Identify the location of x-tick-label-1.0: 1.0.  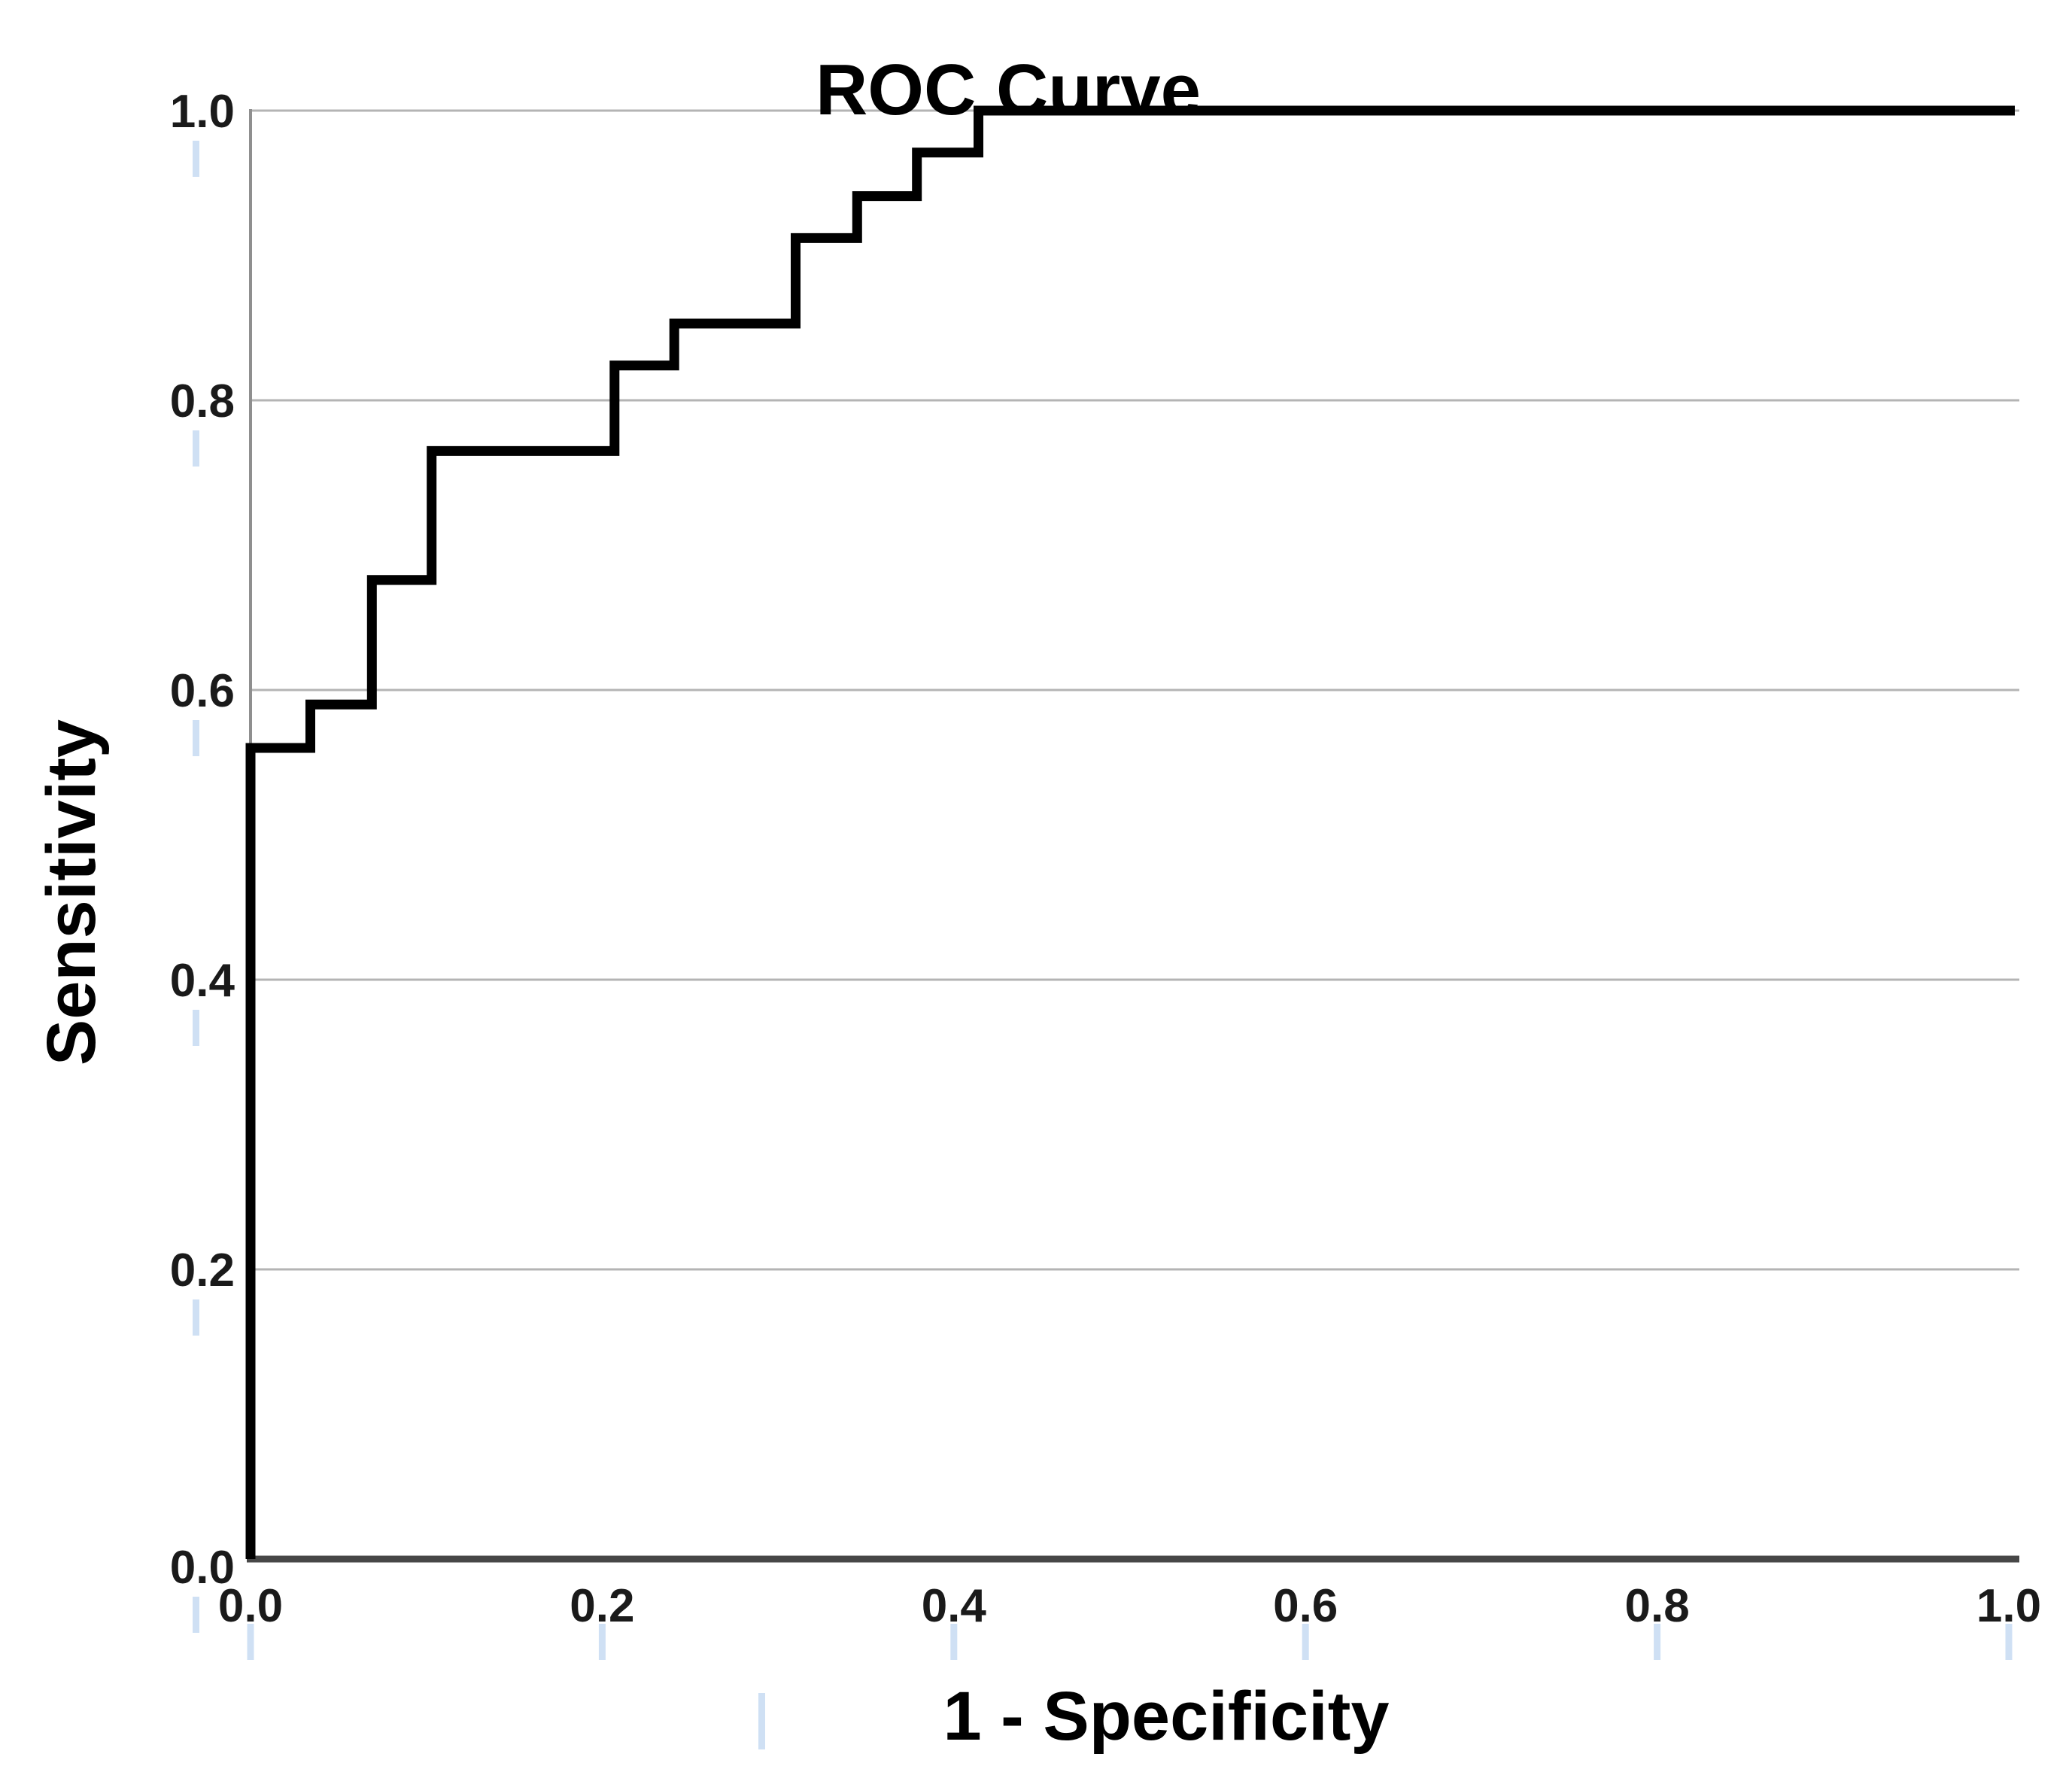
(2008, 1606).